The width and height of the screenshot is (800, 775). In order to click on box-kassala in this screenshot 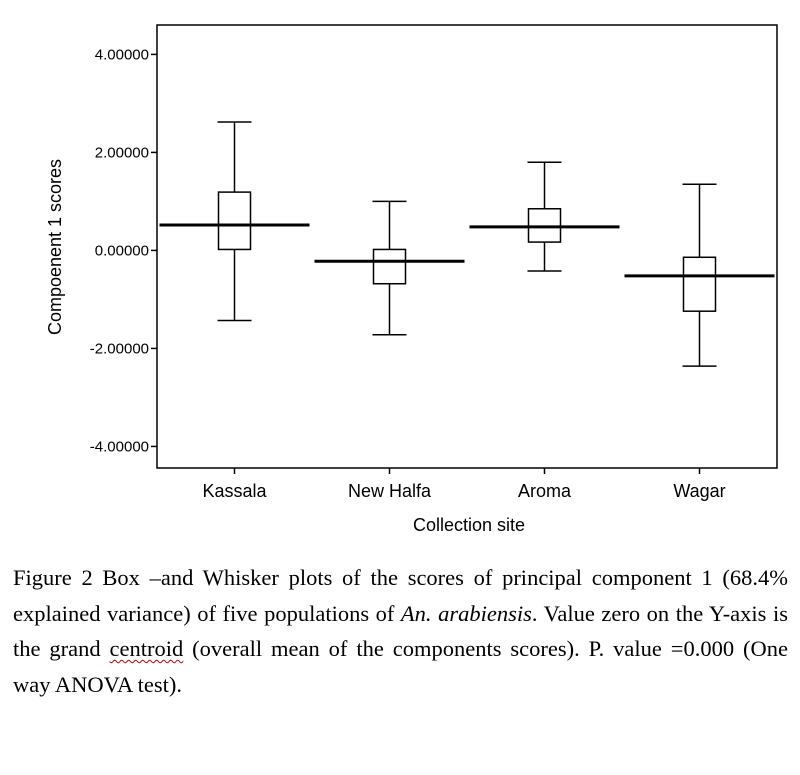, I will do `click(234, 221)`.